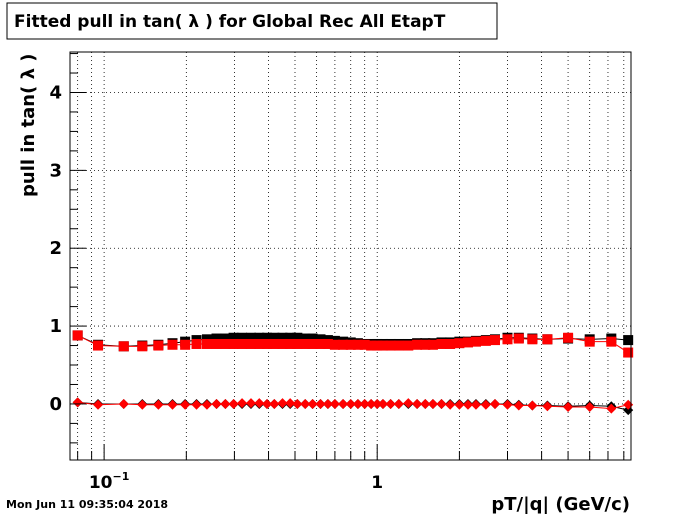 The width and height of the screenshot is (700, 514). I want to click on y-tick-label-3: 3, so click(55, 170).